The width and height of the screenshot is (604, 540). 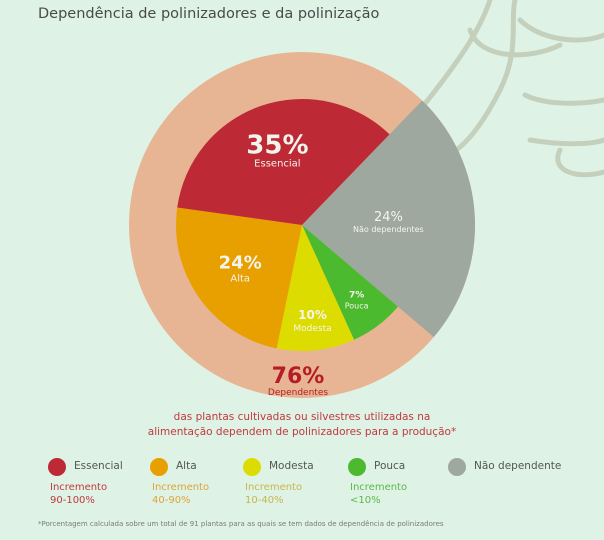 I want to click on slice-value-label: 10%, so click(x=312, y=315).